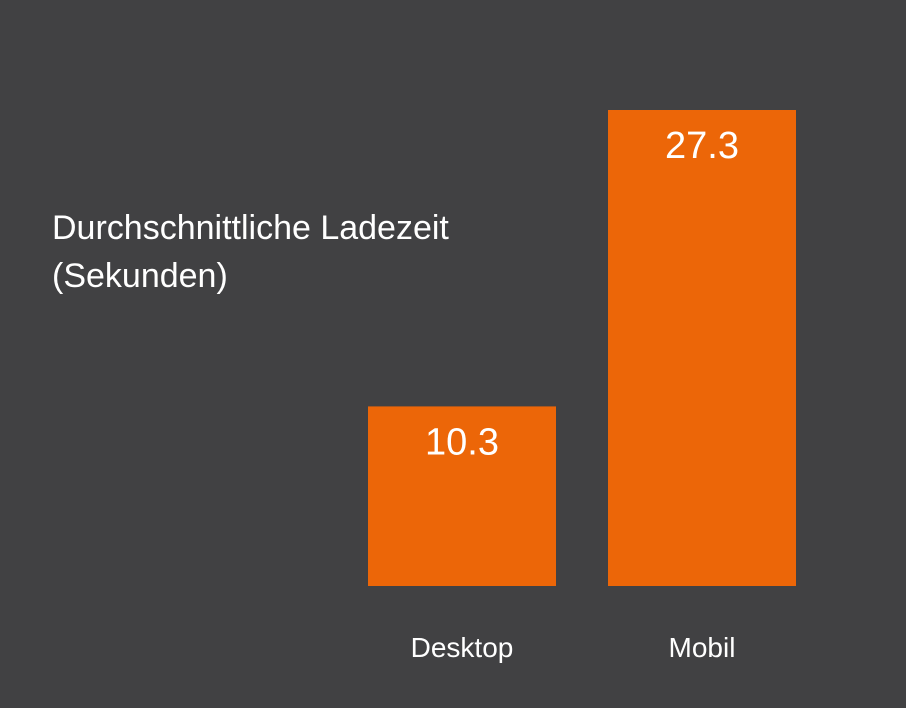 The height and width of the screenshot is (708, 906). Describe the element at coordinates (140, 276) in the screenshot. I see `chart-title-line-2: (Sekunden)` at that location.